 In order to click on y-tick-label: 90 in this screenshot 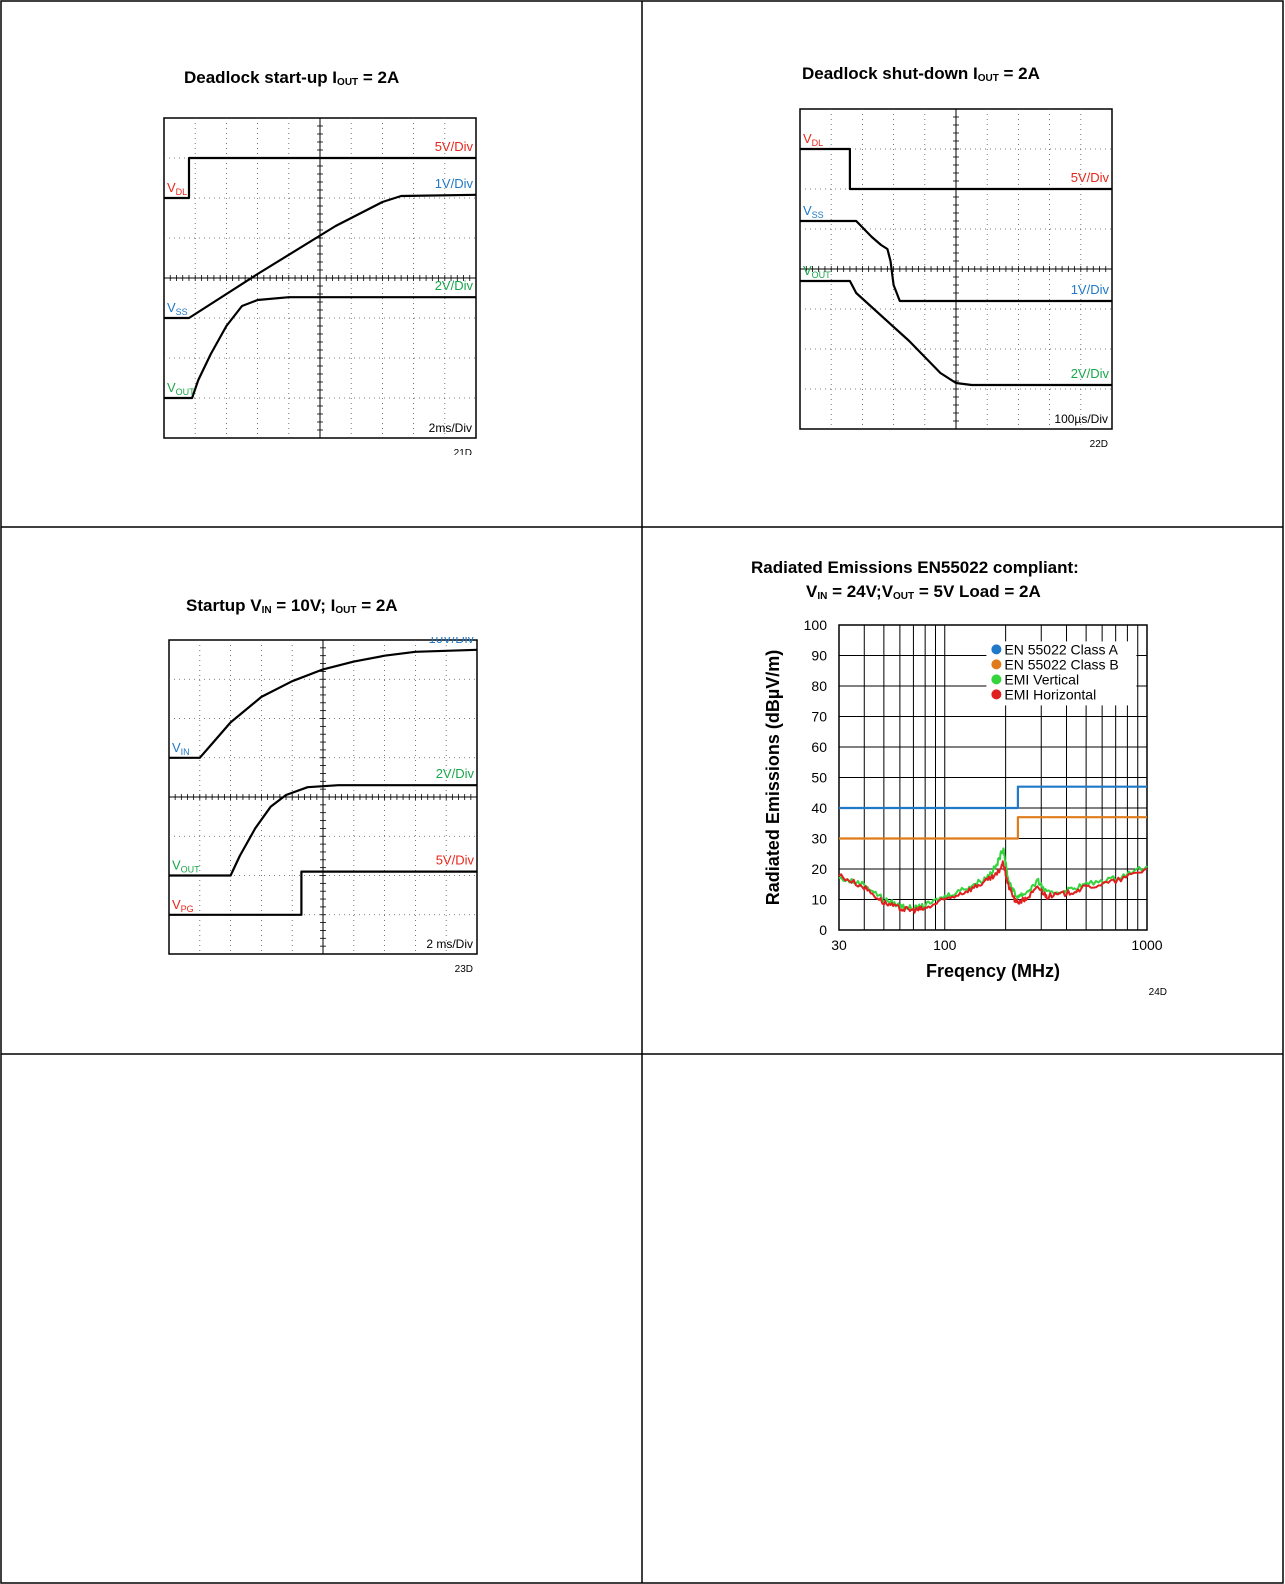, I will do `click(819, 656)`.